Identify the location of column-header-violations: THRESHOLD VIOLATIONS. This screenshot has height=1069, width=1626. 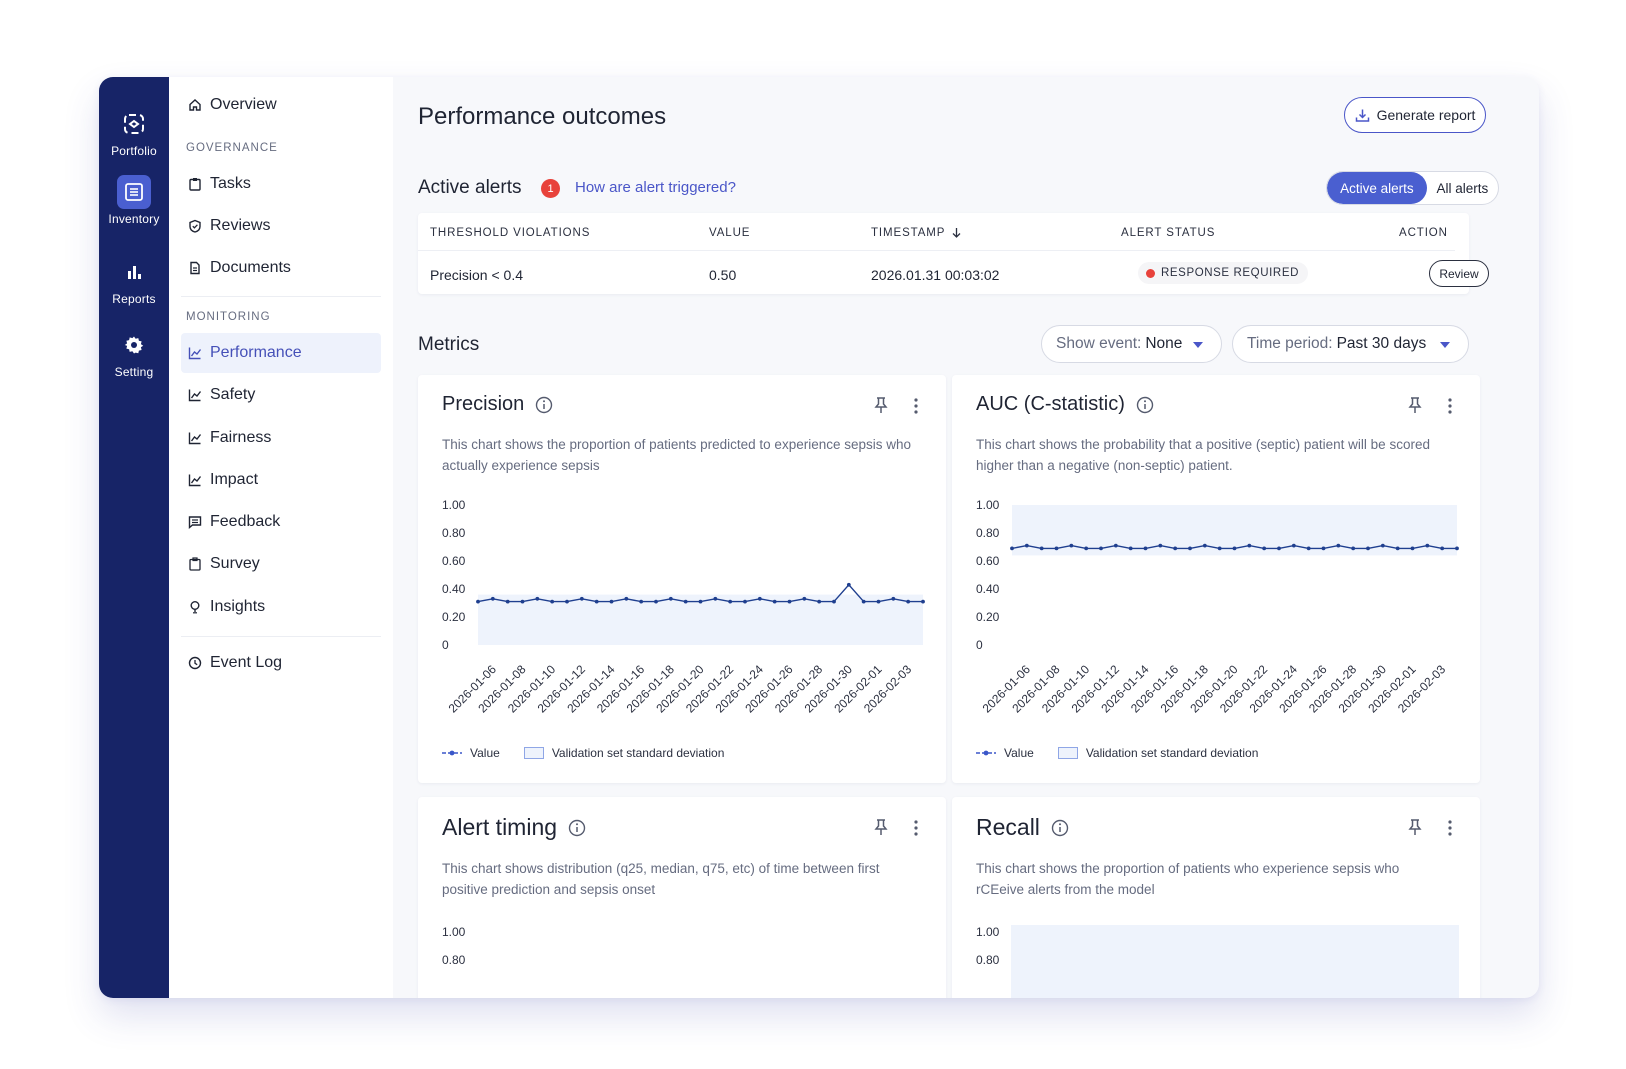
(510, 233).